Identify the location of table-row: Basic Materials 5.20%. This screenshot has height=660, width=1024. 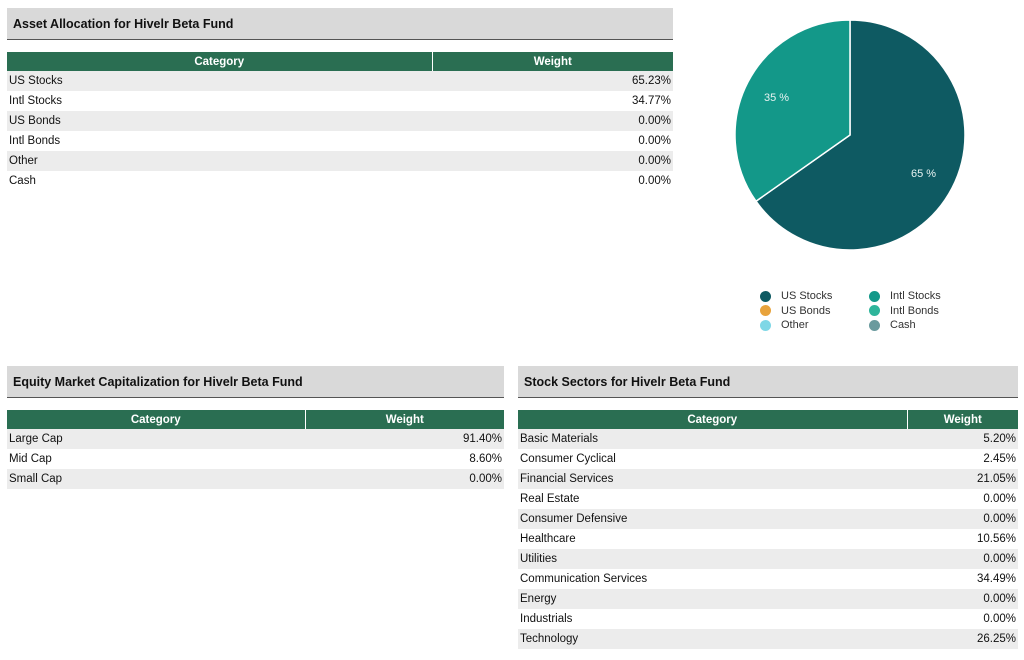
(768, 439).